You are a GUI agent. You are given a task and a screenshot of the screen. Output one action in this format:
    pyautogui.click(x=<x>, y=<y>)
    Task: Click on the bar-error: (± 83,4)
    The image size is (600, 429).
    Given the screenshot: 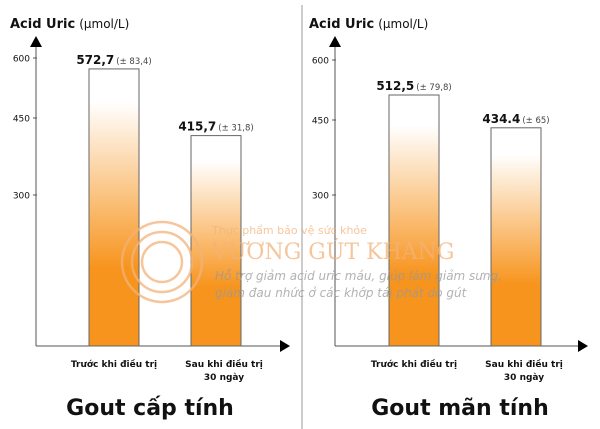 What is the action you would take?
    pyautogui.click(x=133, y=62)
    